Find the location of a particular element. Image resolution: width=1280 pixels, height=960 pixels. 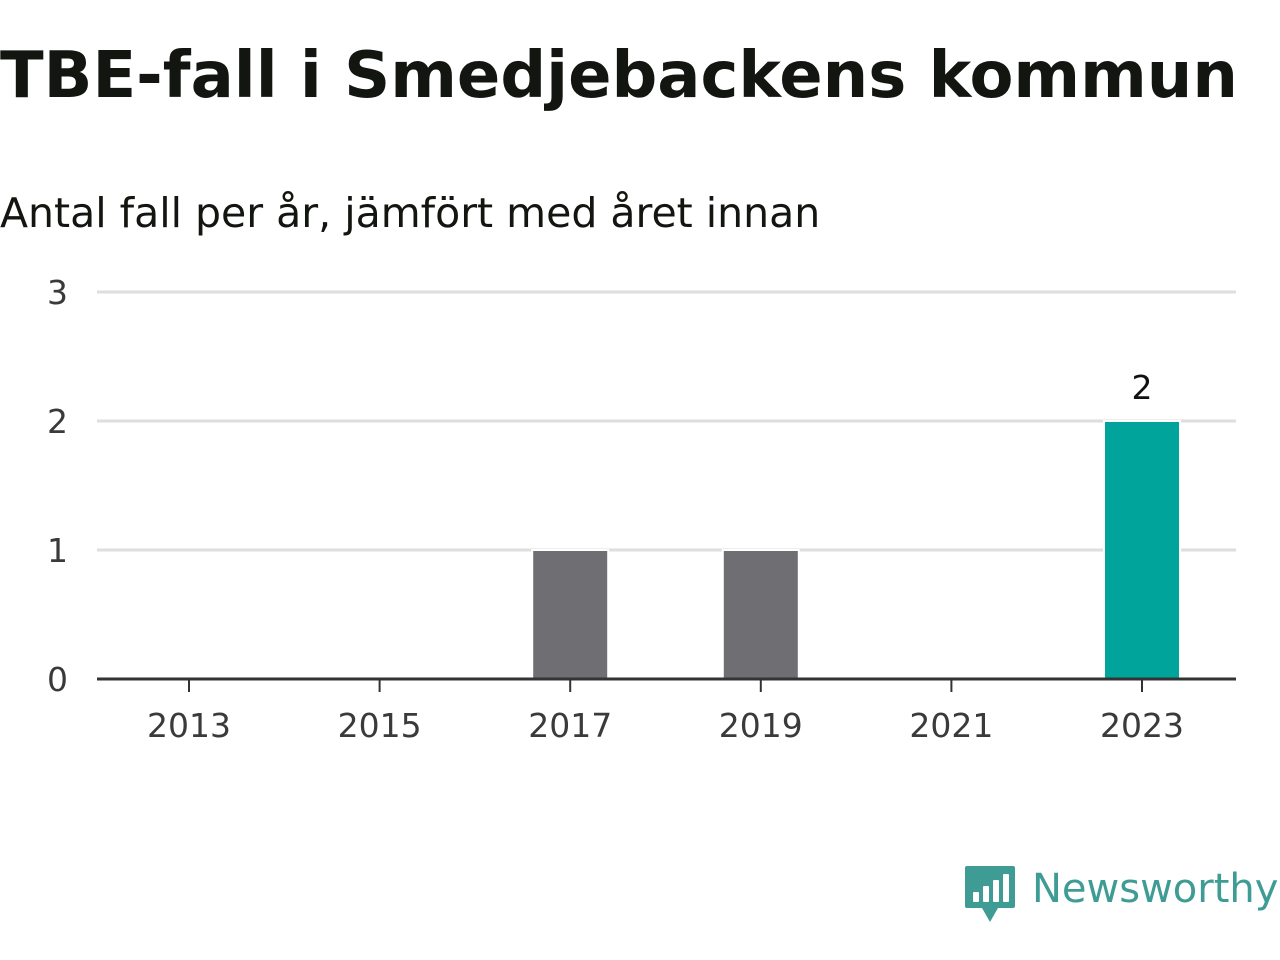

newsworthy-logo-text: Newsworthy is located at coordinates (1155, 889).